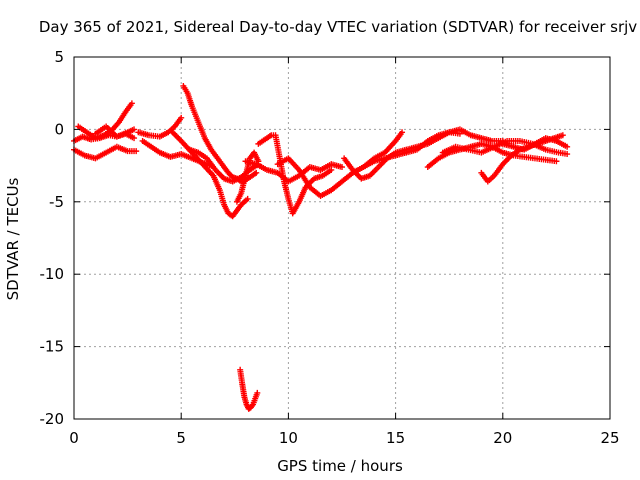 The height and width of the screenshot is (480, 640). What do you see at coordinates (52, 419) in the screenshot?
I see `y-tick-label: -20` at bounding box center [52, 419].